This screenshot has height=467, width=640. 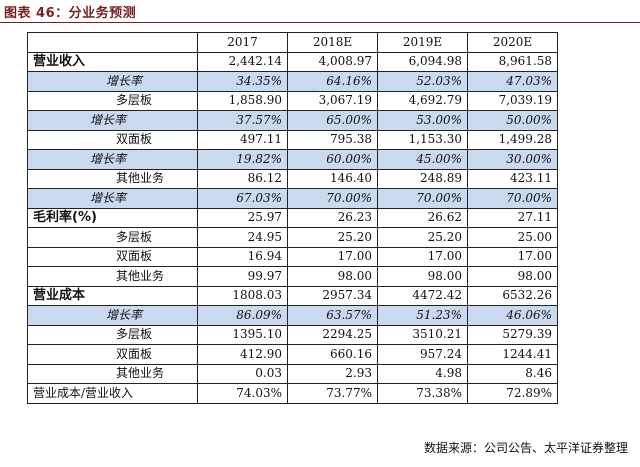 I want to click on table-row: 双面板 412.90 660.16 957.24 1244.41, so click(x=292, y=354).